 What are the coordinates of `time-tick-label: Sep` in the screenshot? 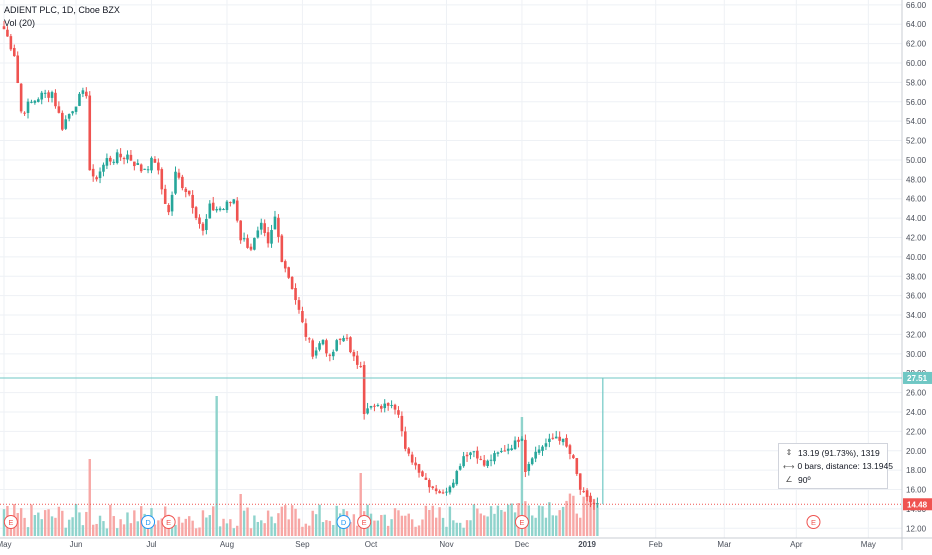 It's located at (302, 544).